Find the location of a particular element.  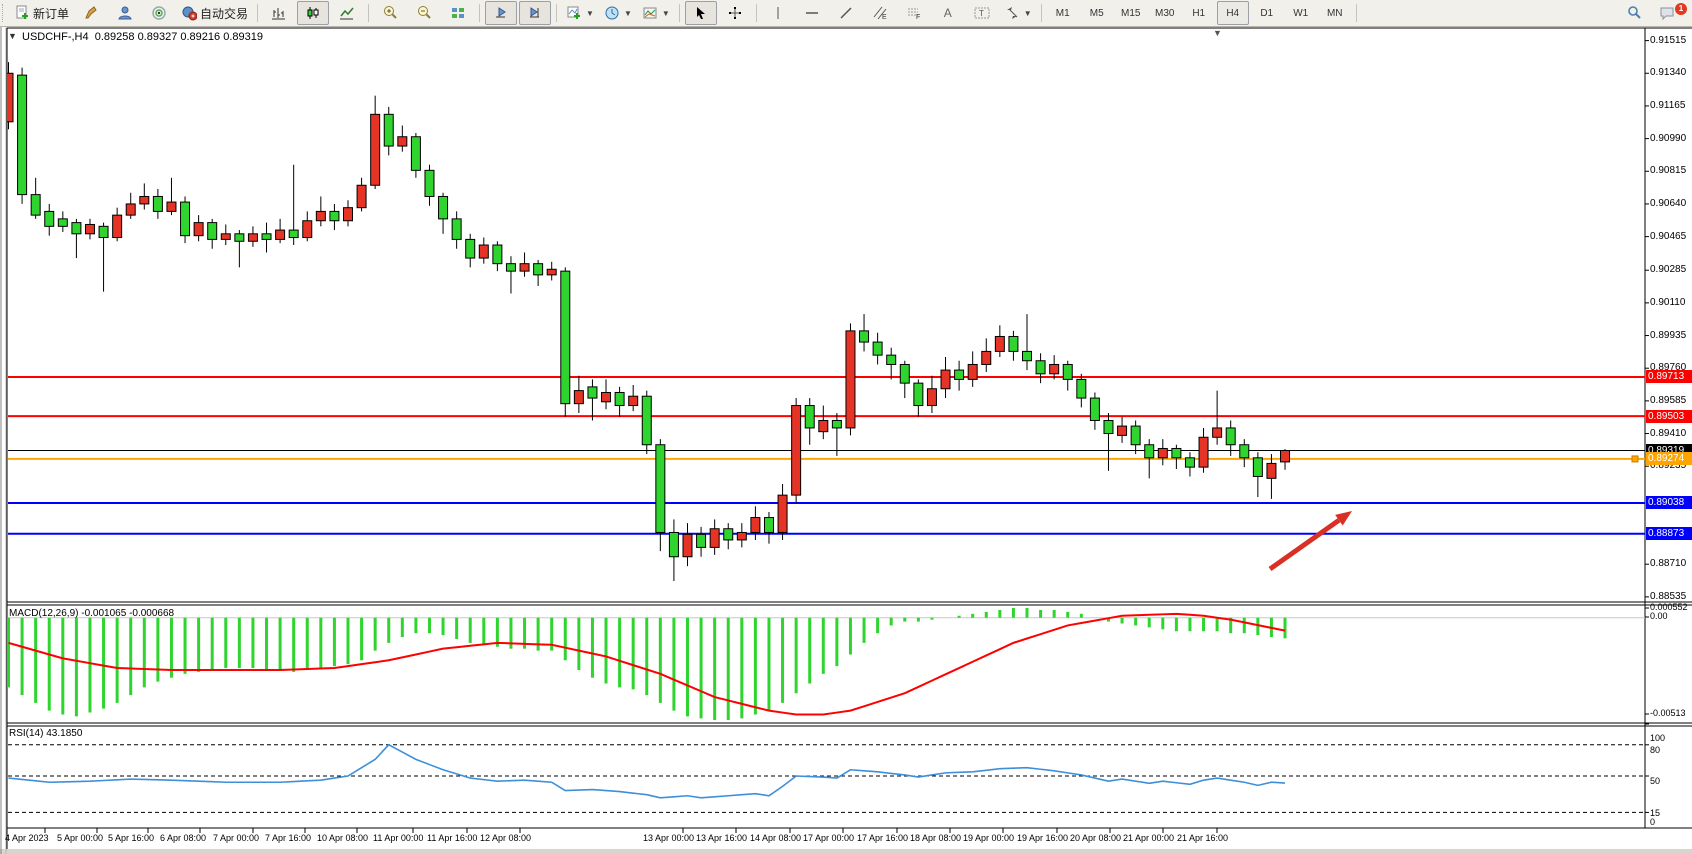

price-axis-label: 0.90465 is located at coordinates (1668, 236).